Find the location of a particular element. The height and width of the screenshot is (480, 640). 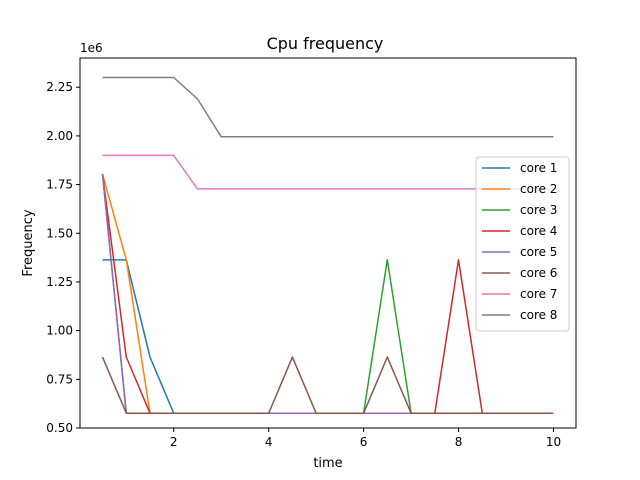

legend-label-core-5: core 5 is located at coordinates (538, 252).